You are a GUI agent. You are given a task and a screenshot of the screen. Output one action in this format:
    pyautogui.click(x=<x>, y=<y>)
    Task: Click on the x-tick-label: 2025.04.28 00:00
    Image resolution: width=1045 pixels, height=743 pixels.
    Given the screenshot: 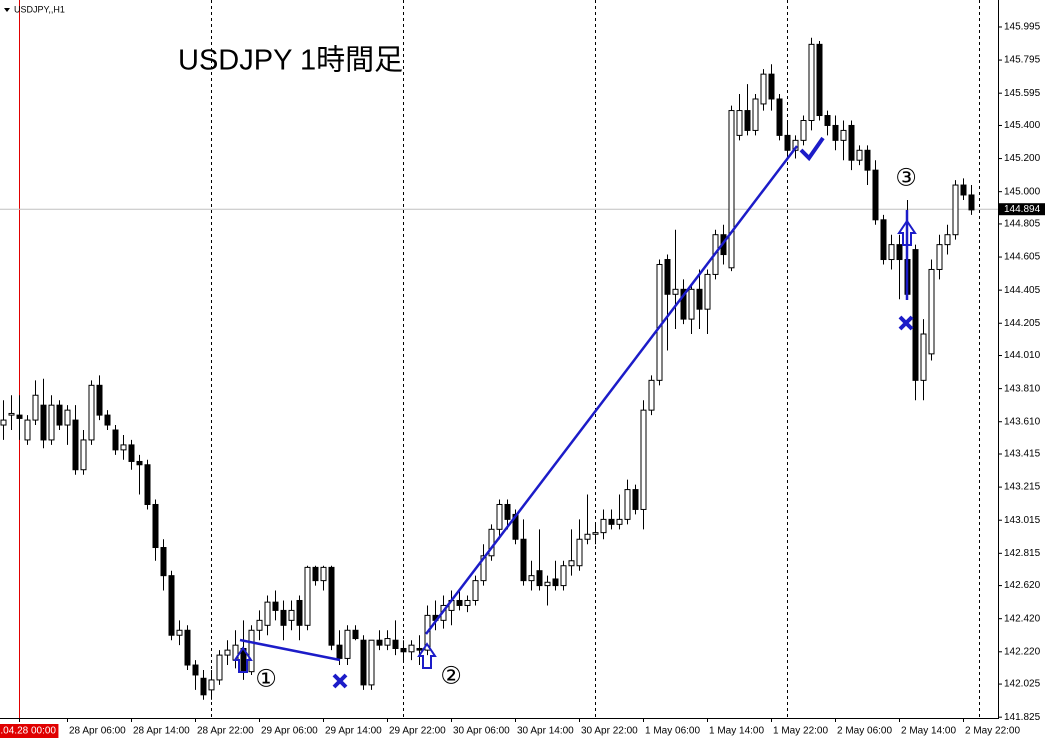 What is the action you would take?
    pyautogui.click(x=28, y=731)
    